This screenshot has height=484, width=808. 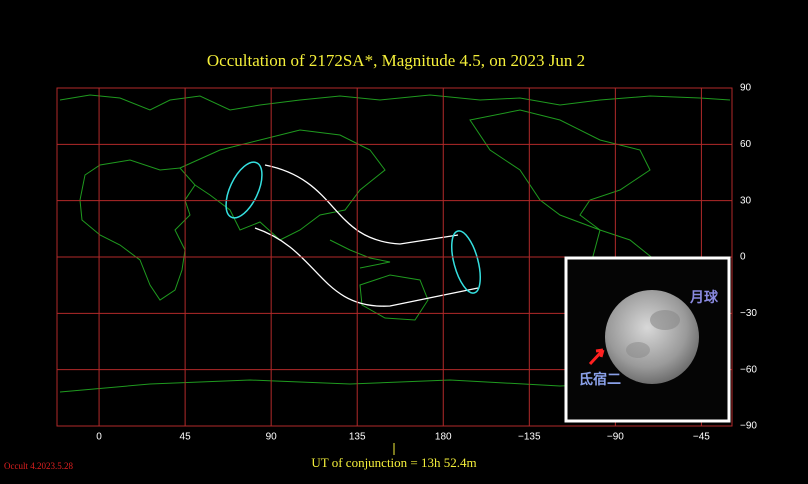 I want to click on inset-photo: 月球 氐宿二, so click(x=647, y=339).